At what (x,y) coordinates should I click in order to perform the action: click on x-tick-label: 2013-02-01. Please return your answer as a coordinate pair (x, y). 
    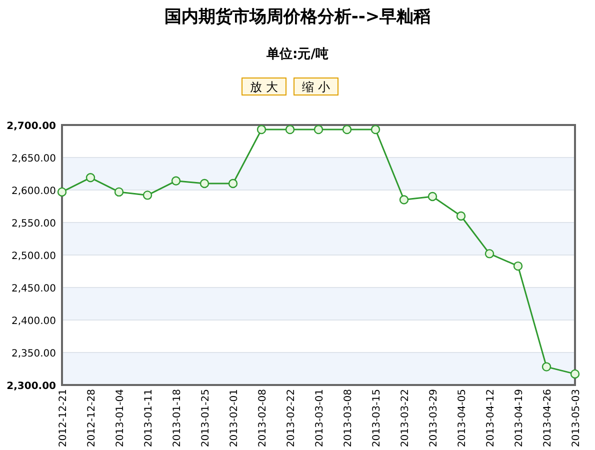
    Looking at the image, I should click on (234, 418).